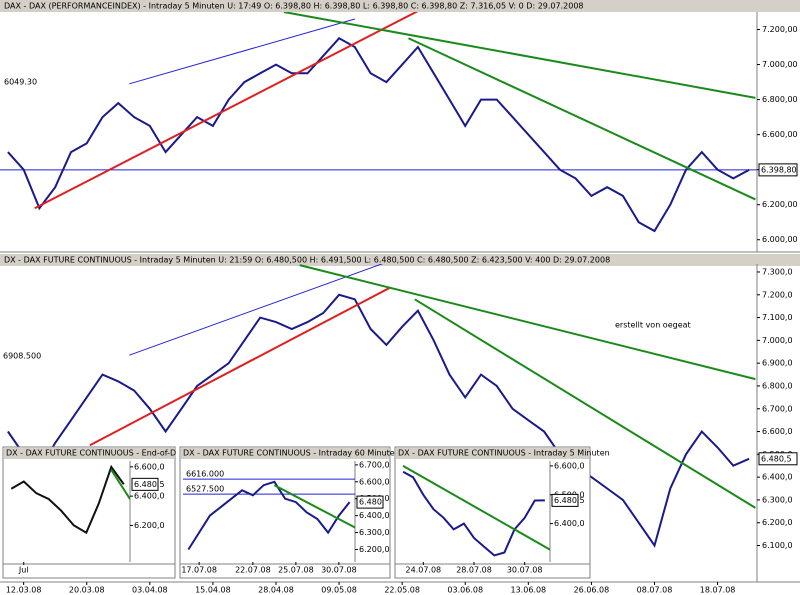  Describe the element at coordinates (529, 590) in the screenshot. I see `x-tick-label: 13.06.08` at that location.